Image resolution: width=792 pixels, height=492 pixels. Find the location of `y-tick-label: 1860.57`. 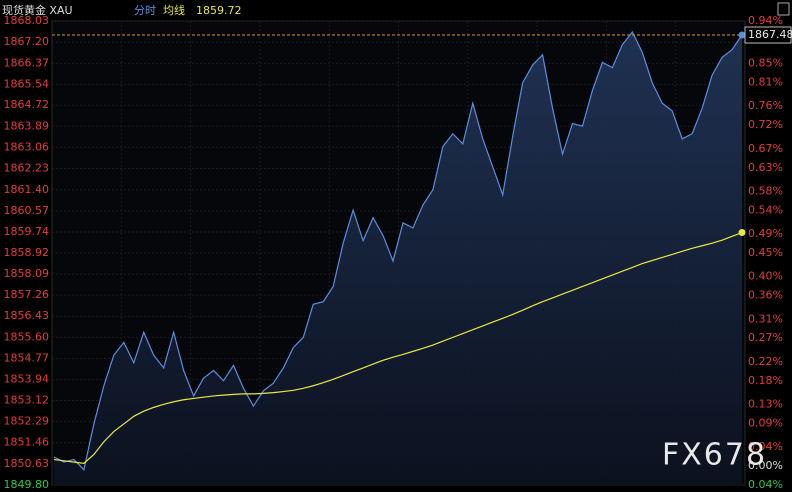

y-tick-label: 1860.57 is located at coordinates (27, 210).